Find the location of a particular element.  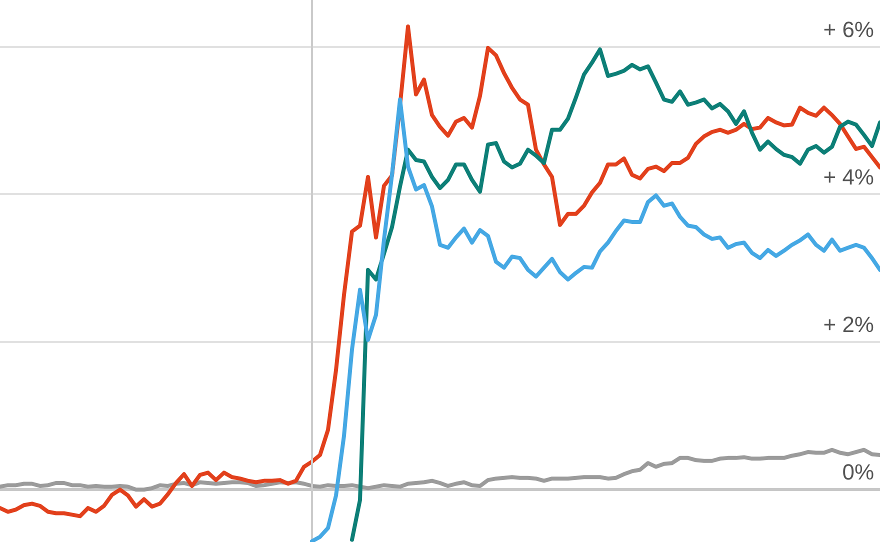

y-tick-label: 0% is located at coordinates (858, 471).